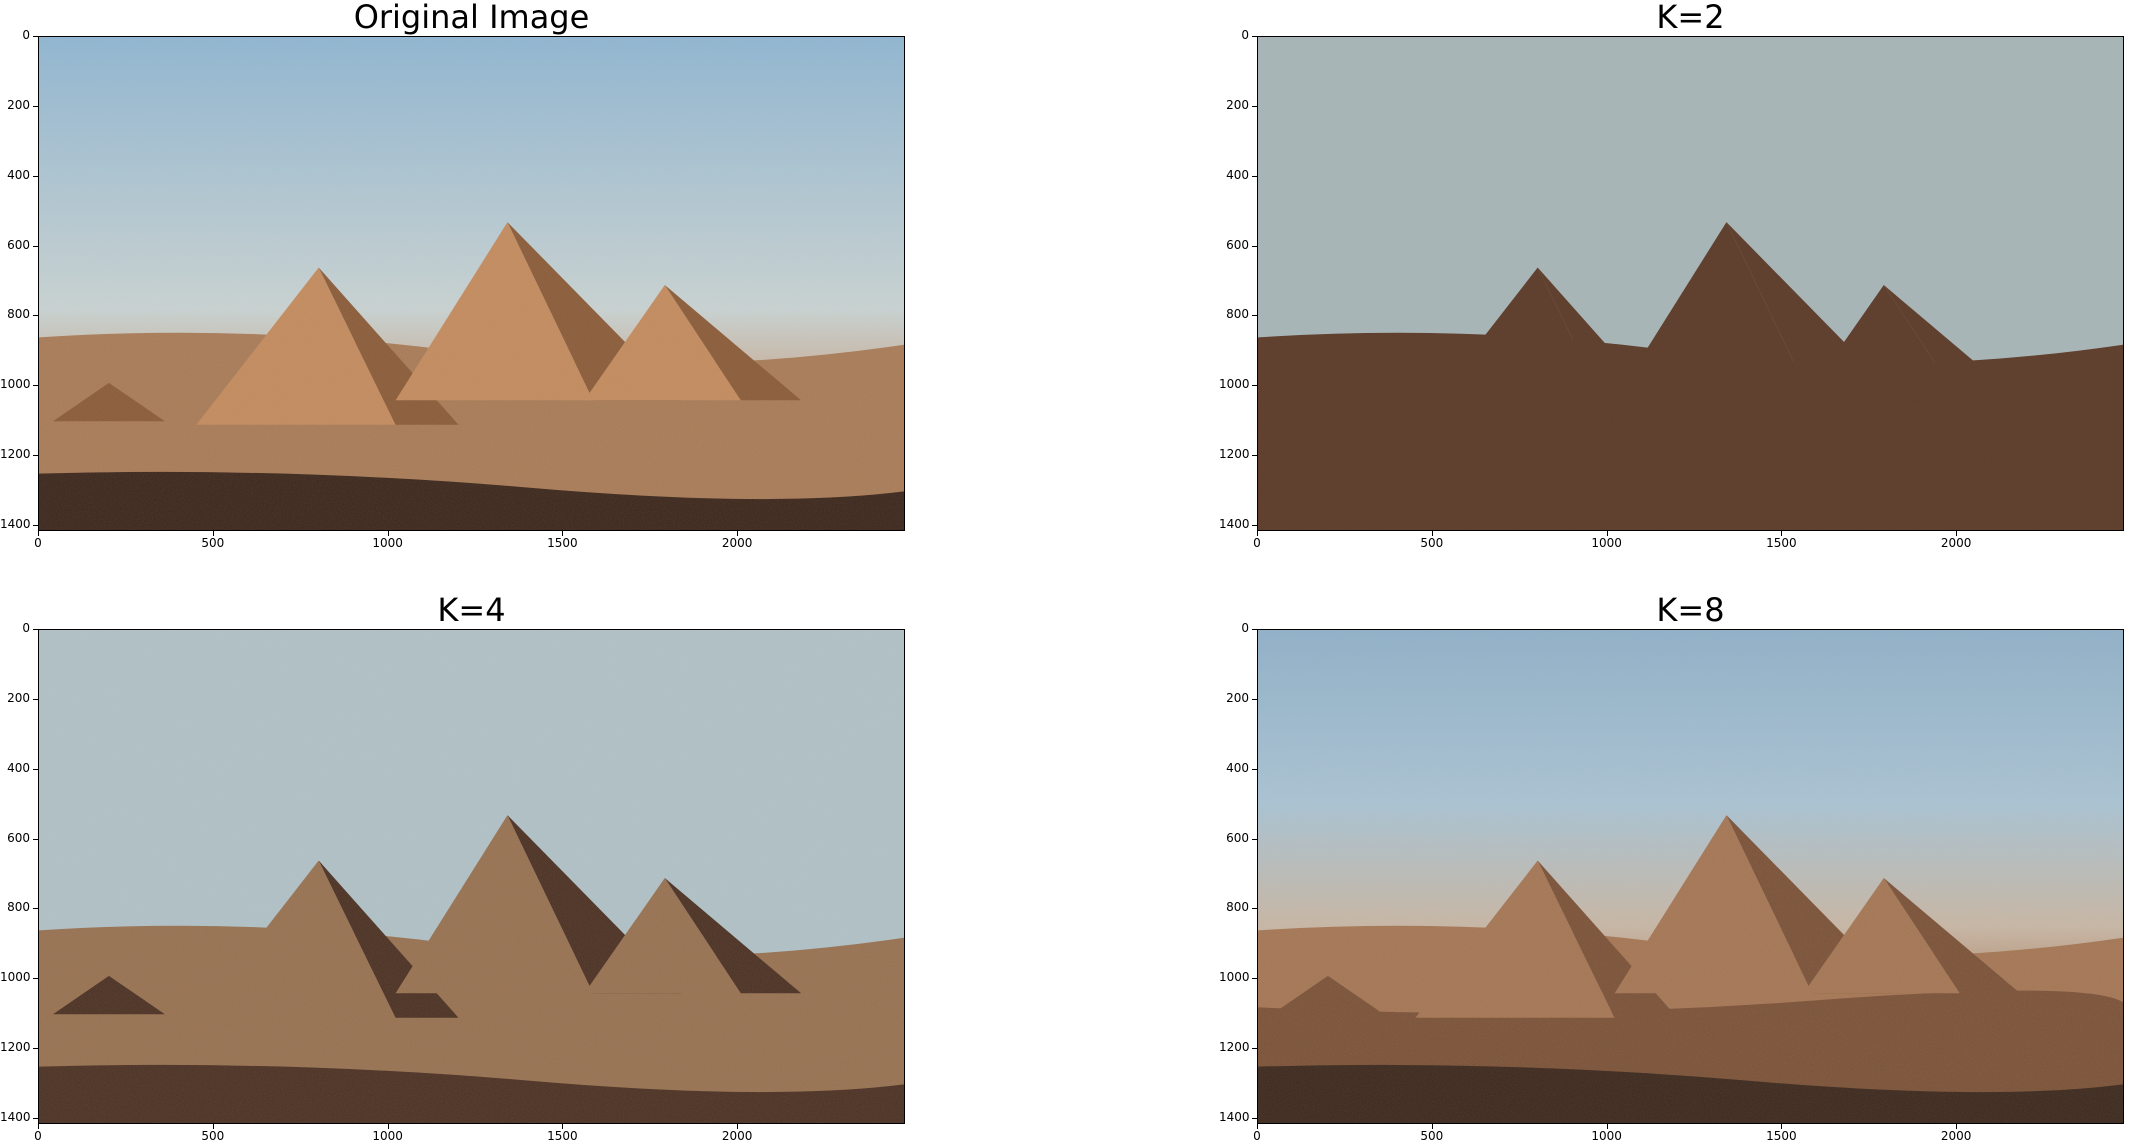 This screenshot has width=2129, height=1147. I want to click on panel-title: Original Image, so click(471, 18).